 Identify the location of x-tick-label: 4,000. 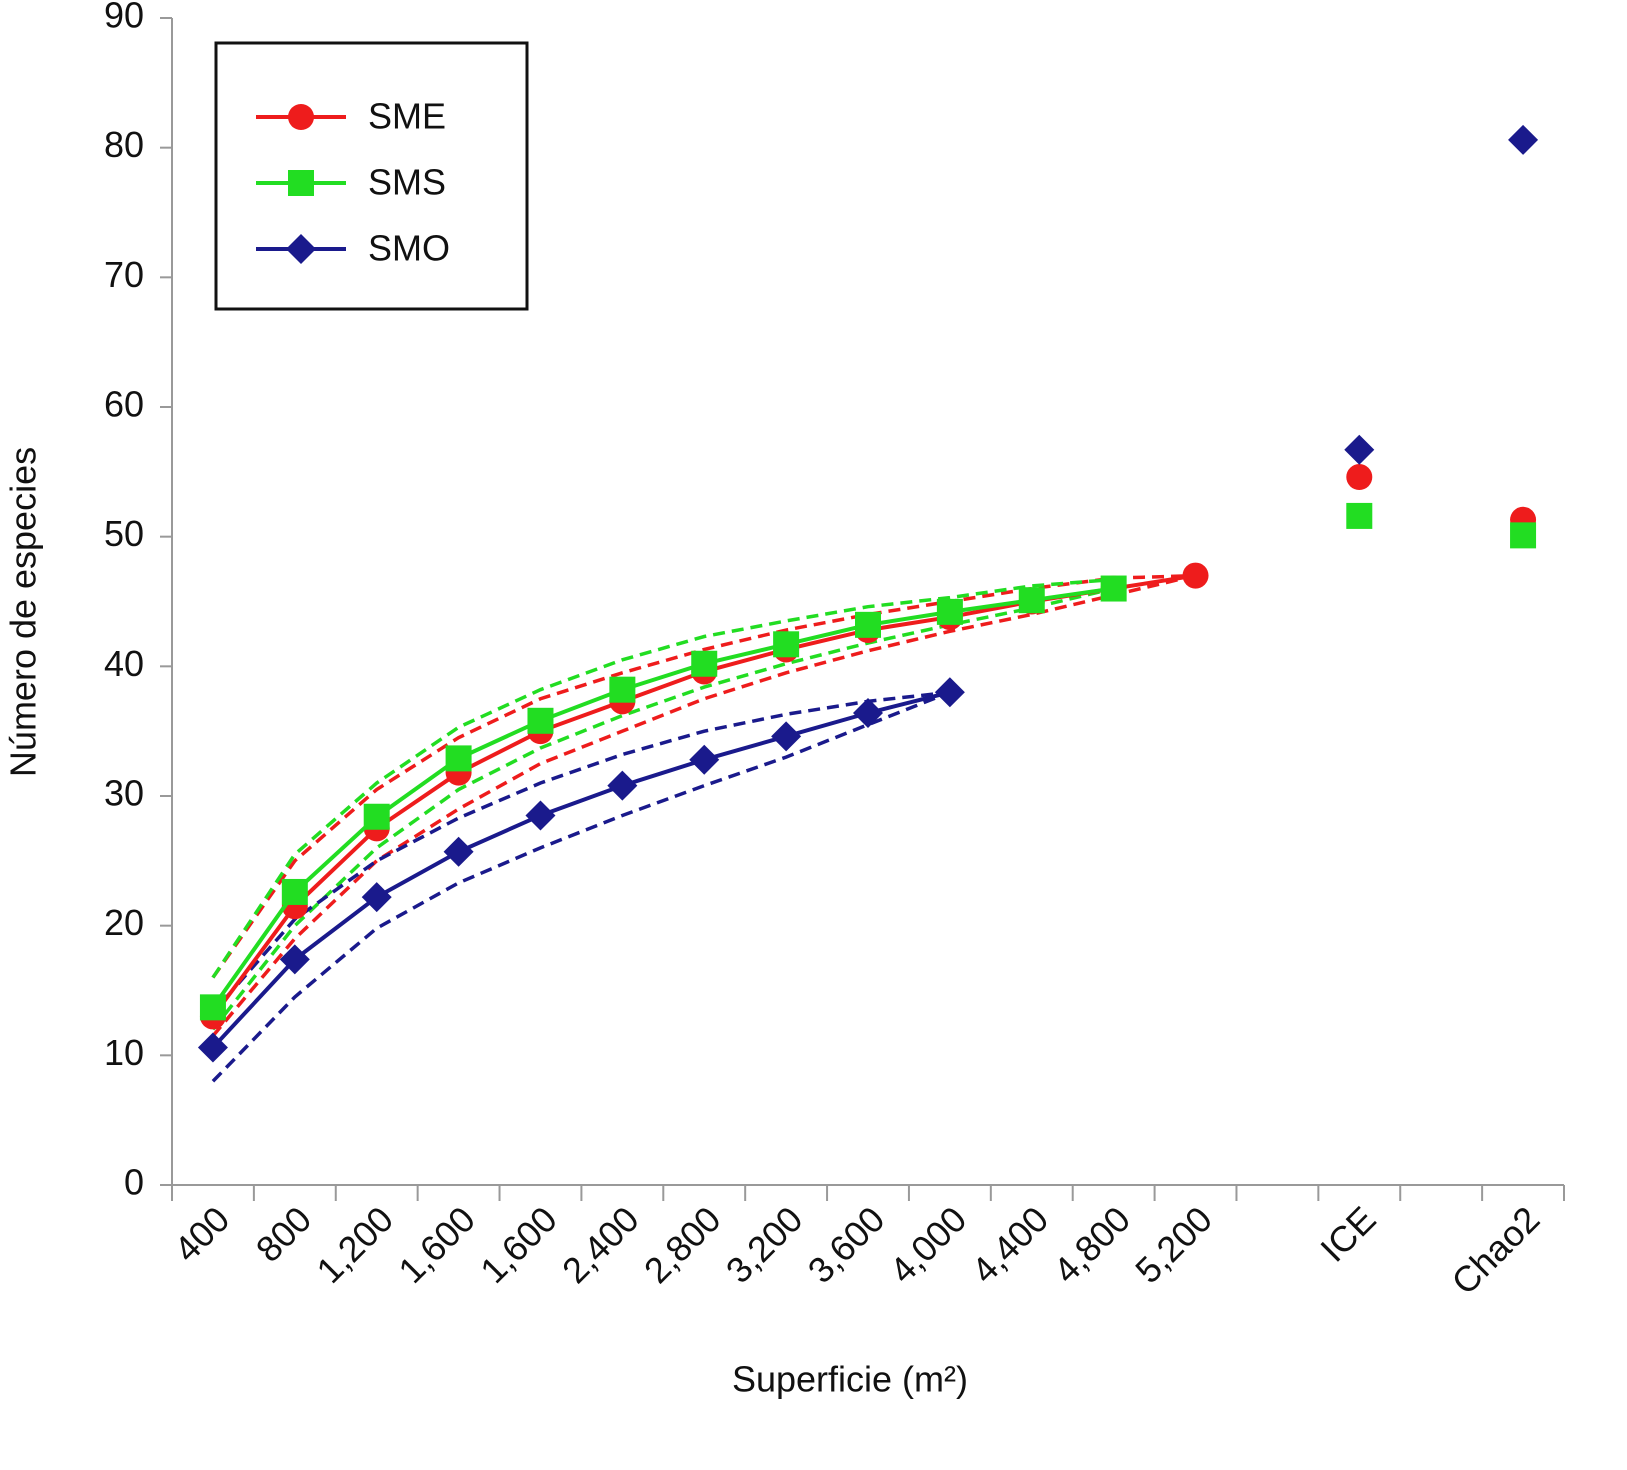
(928, 1244).